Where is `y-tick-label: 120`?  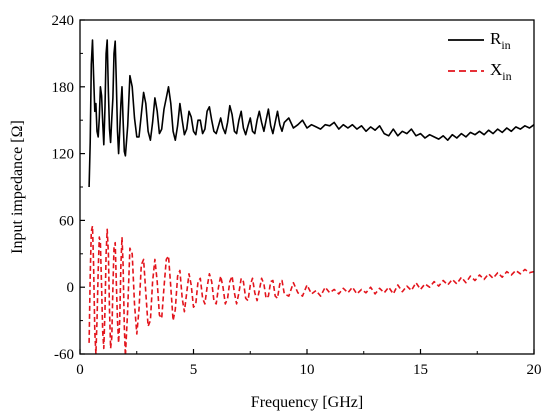 y-tick-label: 120 is located at coordinates (63, 155).